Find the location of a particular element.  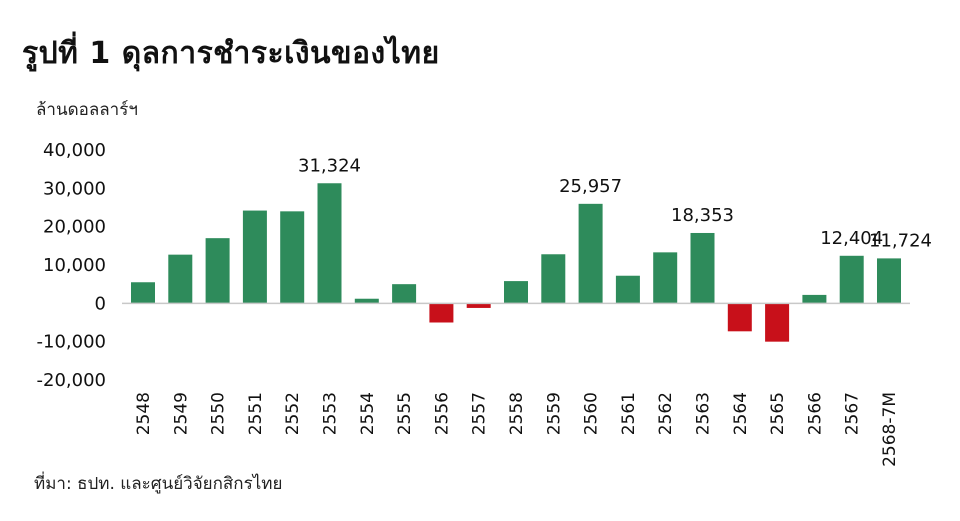

y-tick-label: -20,000 is located at coordinates (71, 380).